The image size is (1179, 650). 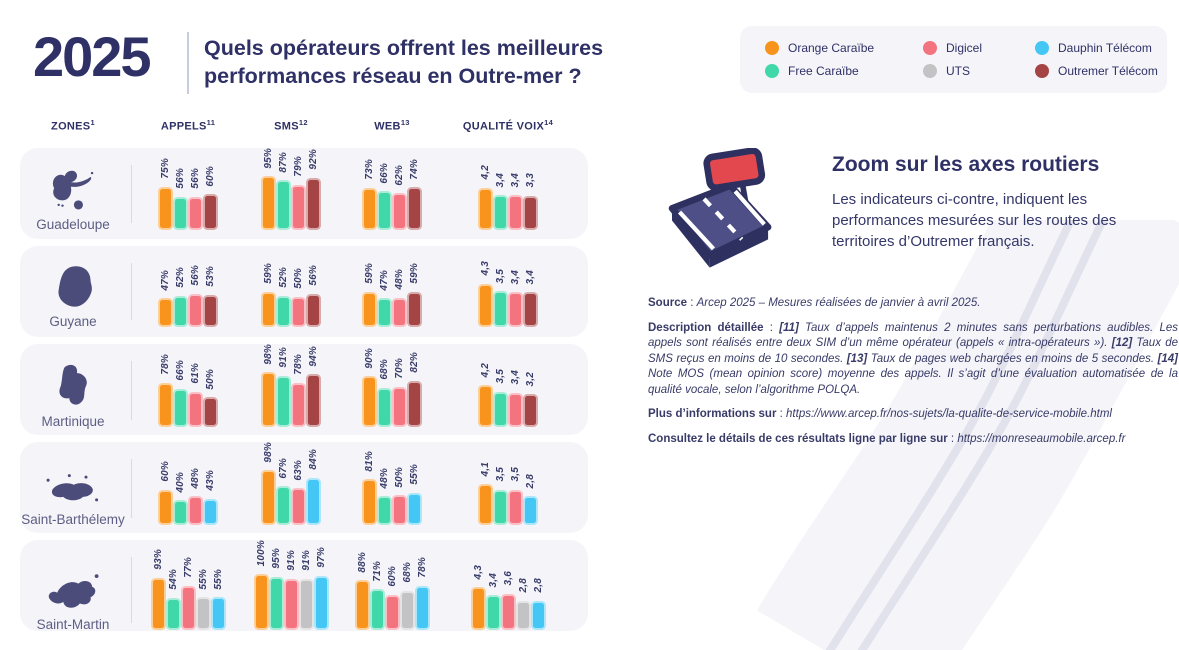 What do you see at coordinates (268, 354) in the screenshot?
I see `bar-value-label: 98%` at bounding box center [268, 354].